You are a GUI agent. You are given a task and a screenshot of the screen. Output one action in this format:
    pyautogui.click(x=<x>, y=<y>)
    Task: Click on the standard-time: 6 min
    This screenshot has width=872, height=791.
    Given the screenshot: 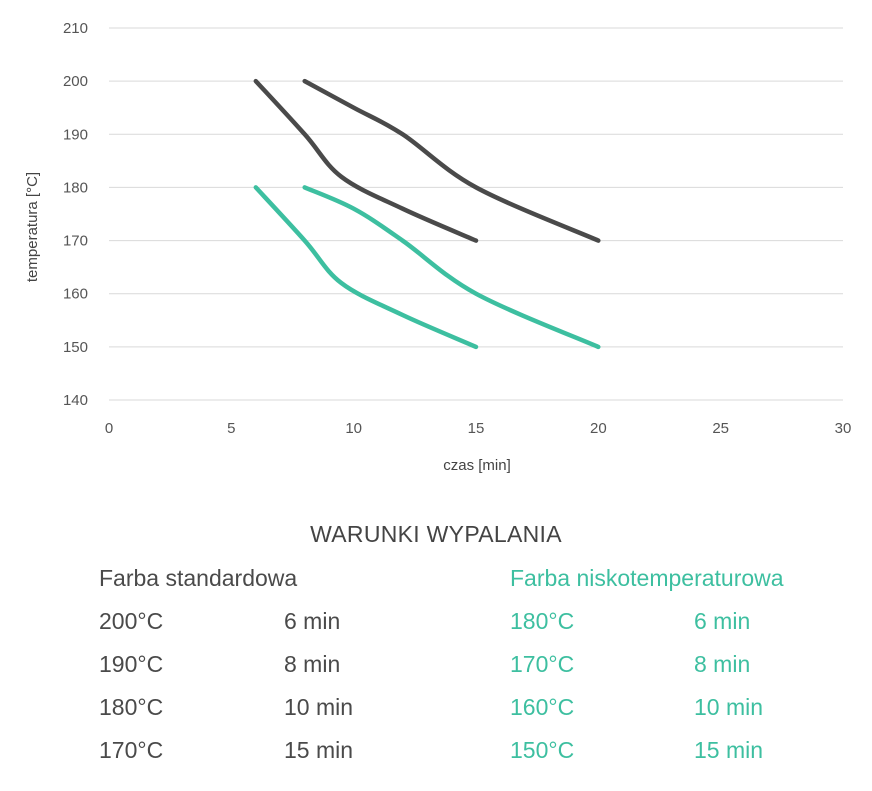 What is the action you would take?
    pyautogui.click(x=312, y=621)
    